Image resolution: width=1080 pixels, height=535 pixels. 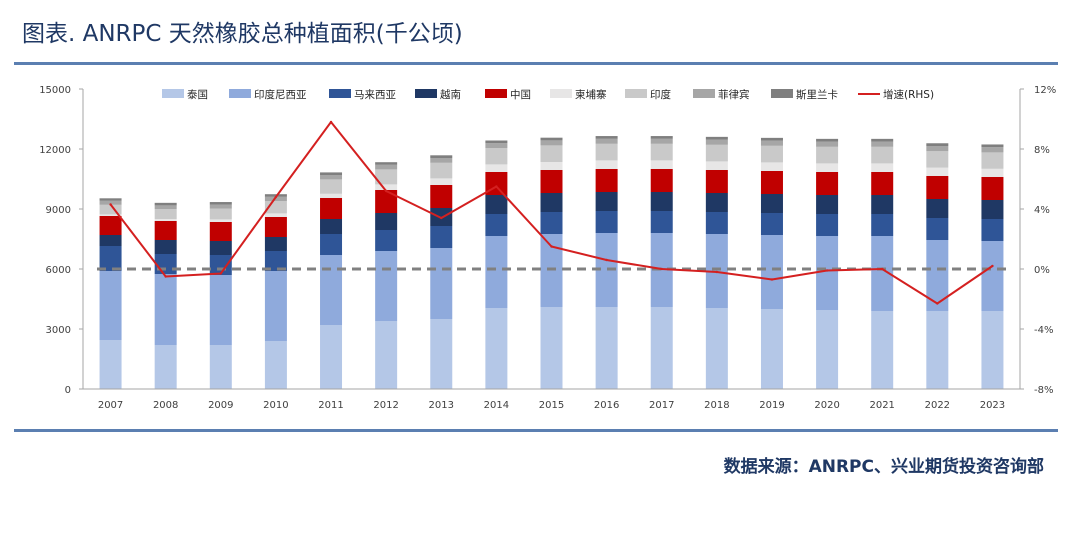 I want to click on growth-point-2007, so click(x=110, y=204).